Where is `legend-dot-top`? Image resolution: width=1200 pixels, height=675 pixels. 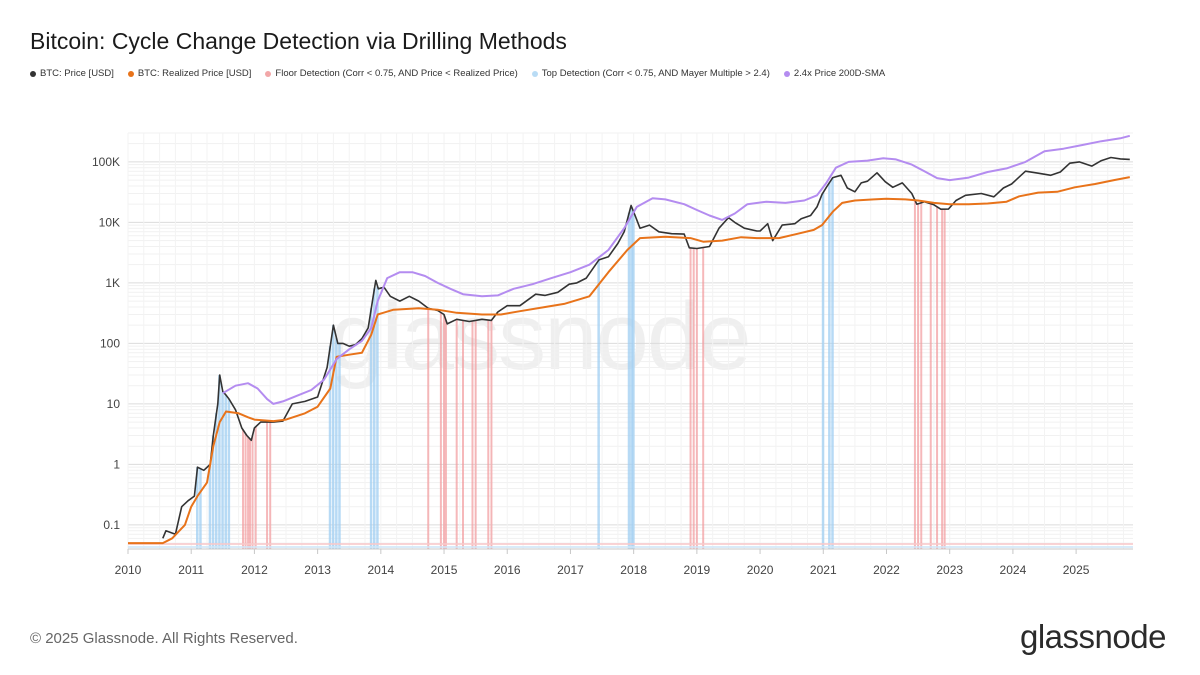
legend-dot-top is located at coordinates (534, 73).